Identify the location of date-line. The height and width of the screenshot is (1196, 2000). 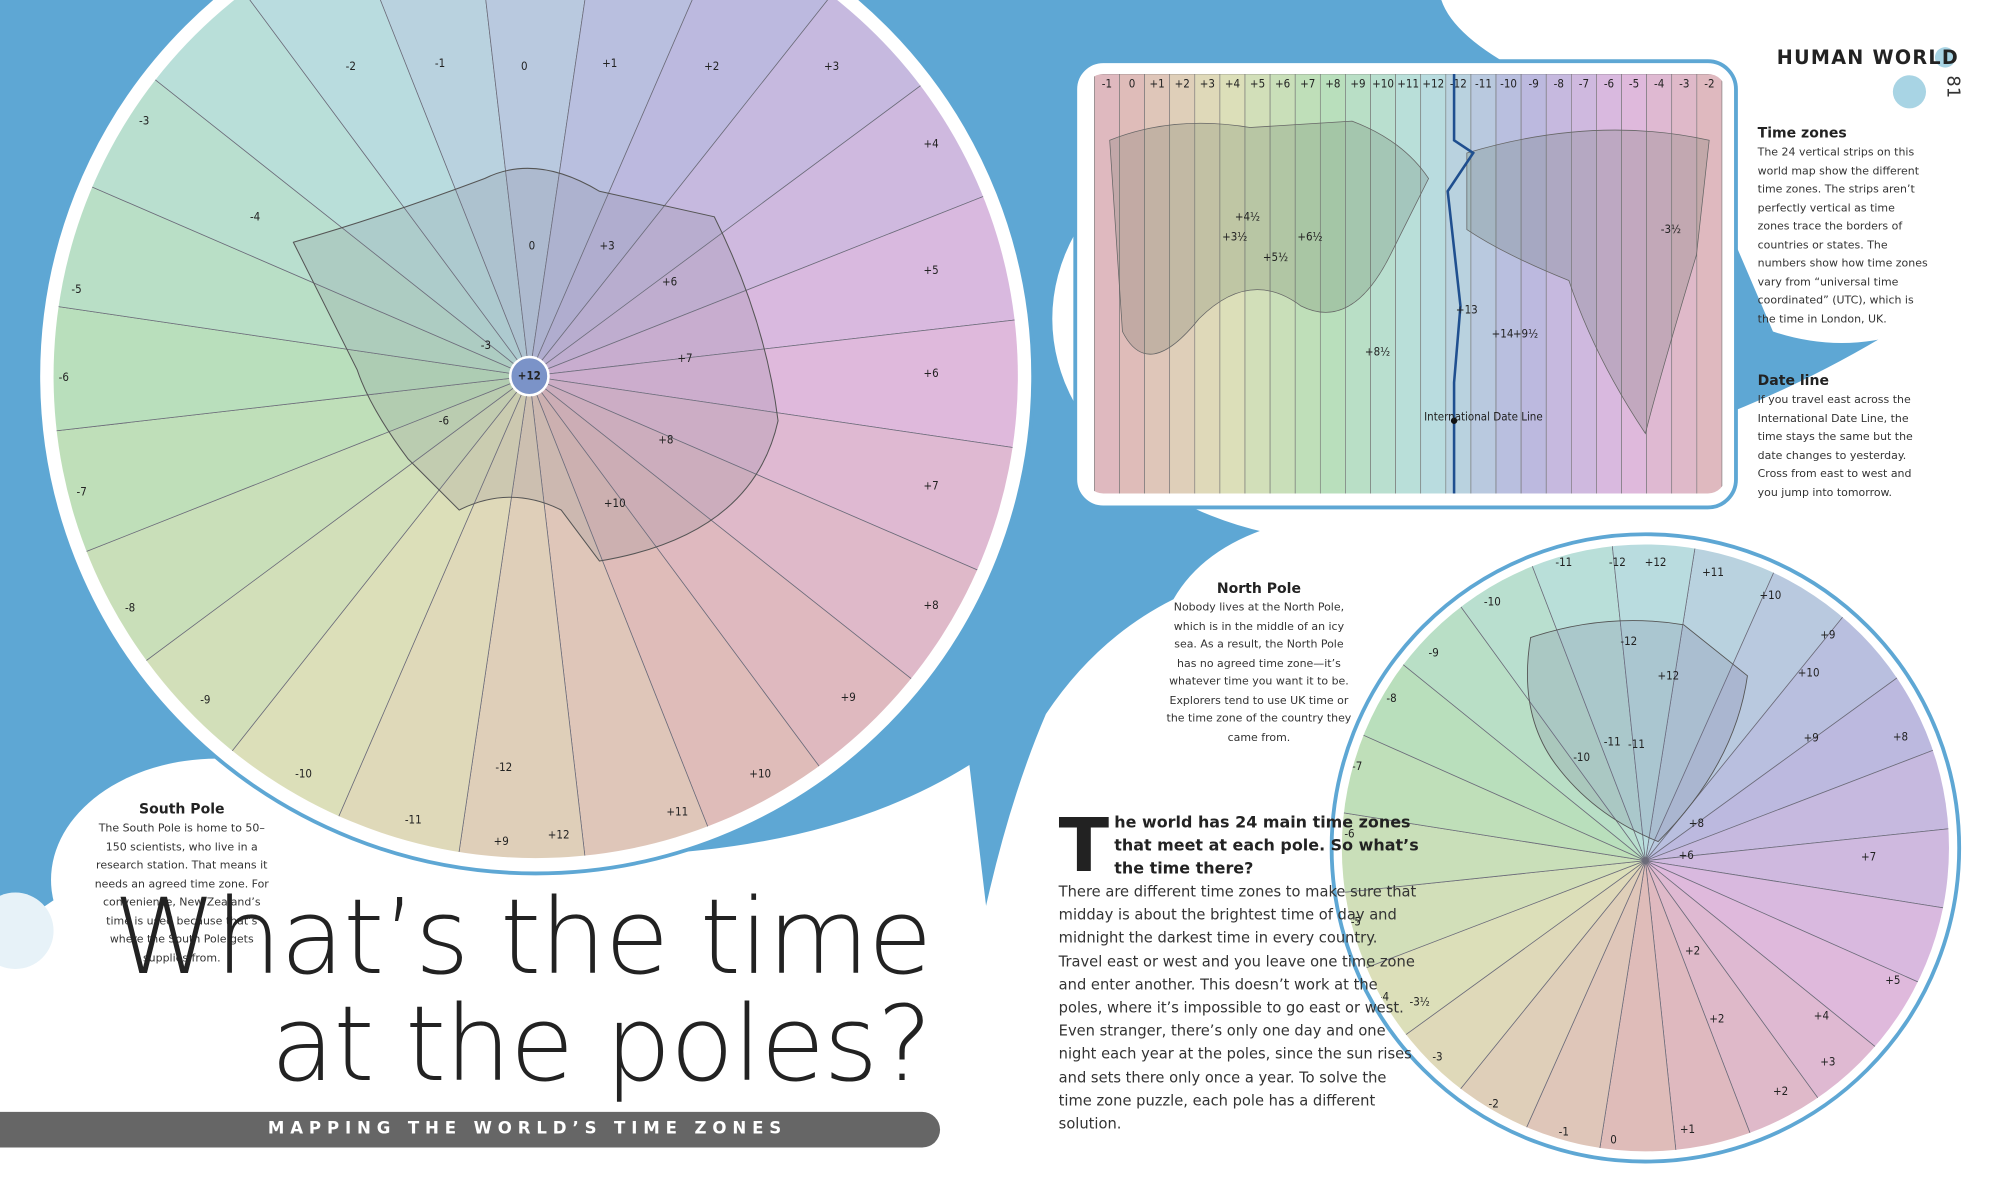
(1460, 283).